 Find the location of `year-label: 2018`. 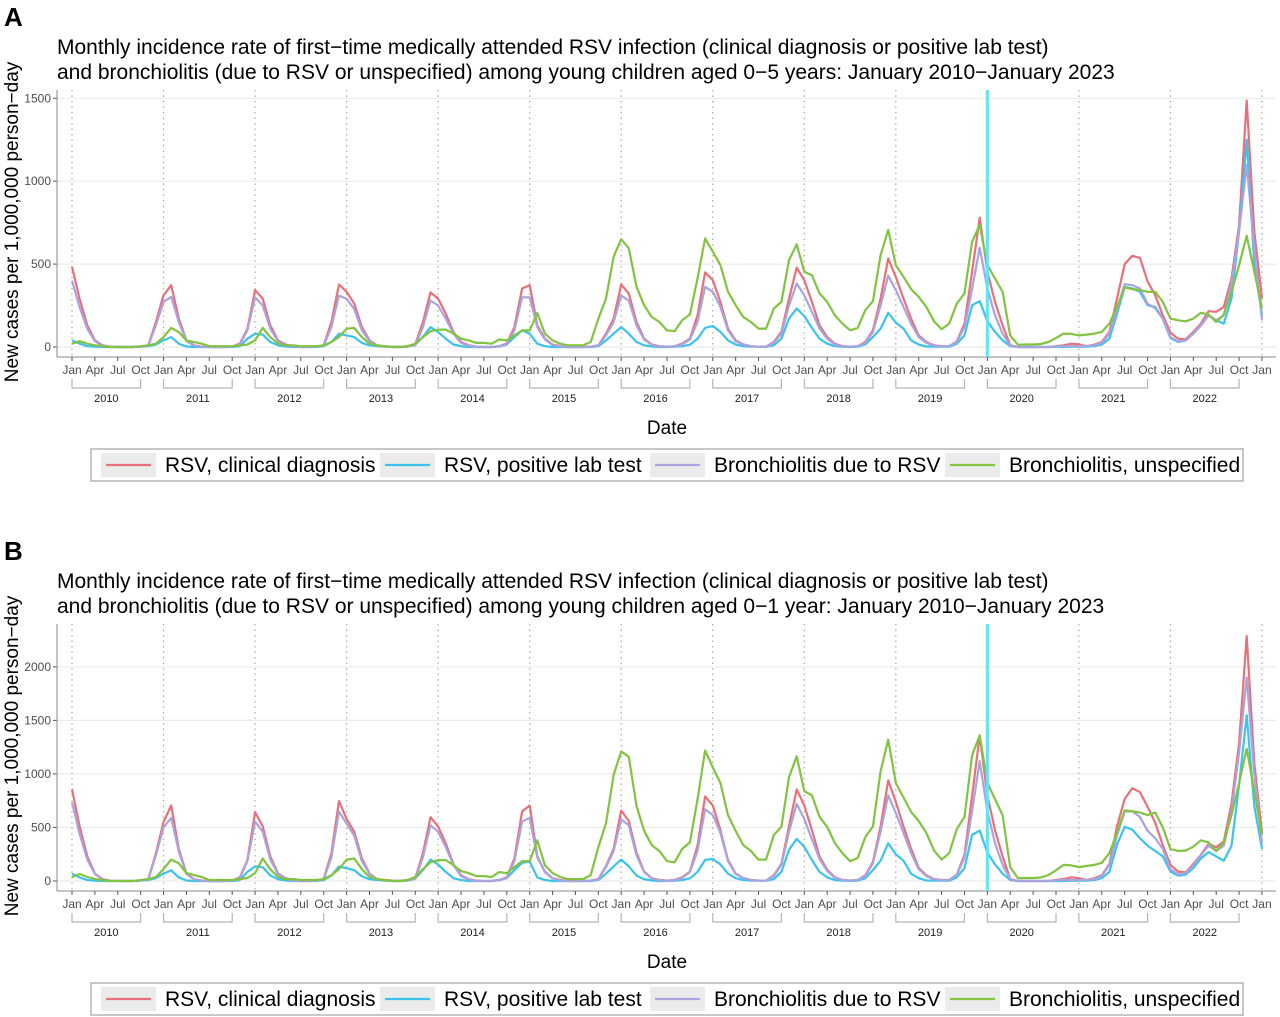

year-label: 2018 is located at coordinates (838, 933).